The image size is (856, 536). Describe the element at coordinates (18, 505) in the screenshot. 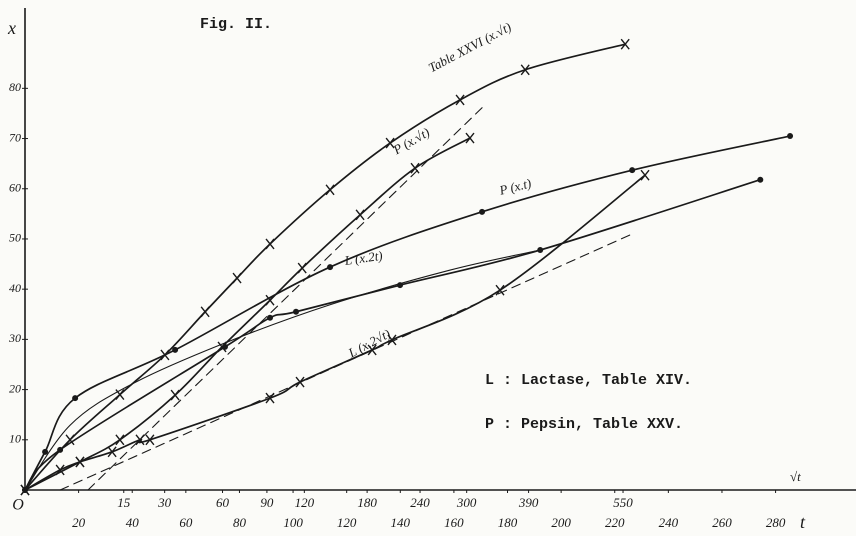

I see `x-tick-label: O` at that location.